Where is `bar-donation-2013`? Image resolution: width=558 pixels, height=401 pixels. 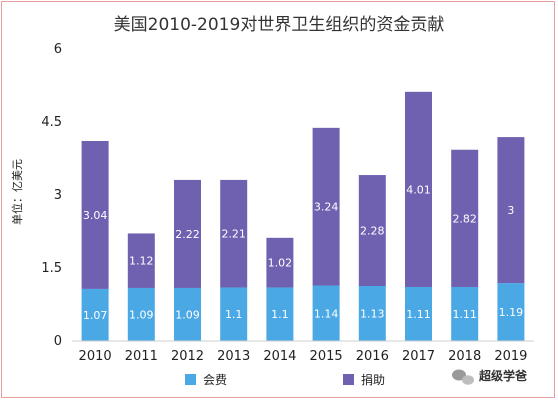 bar-donation-2013 is located at coordinates (234, 233).